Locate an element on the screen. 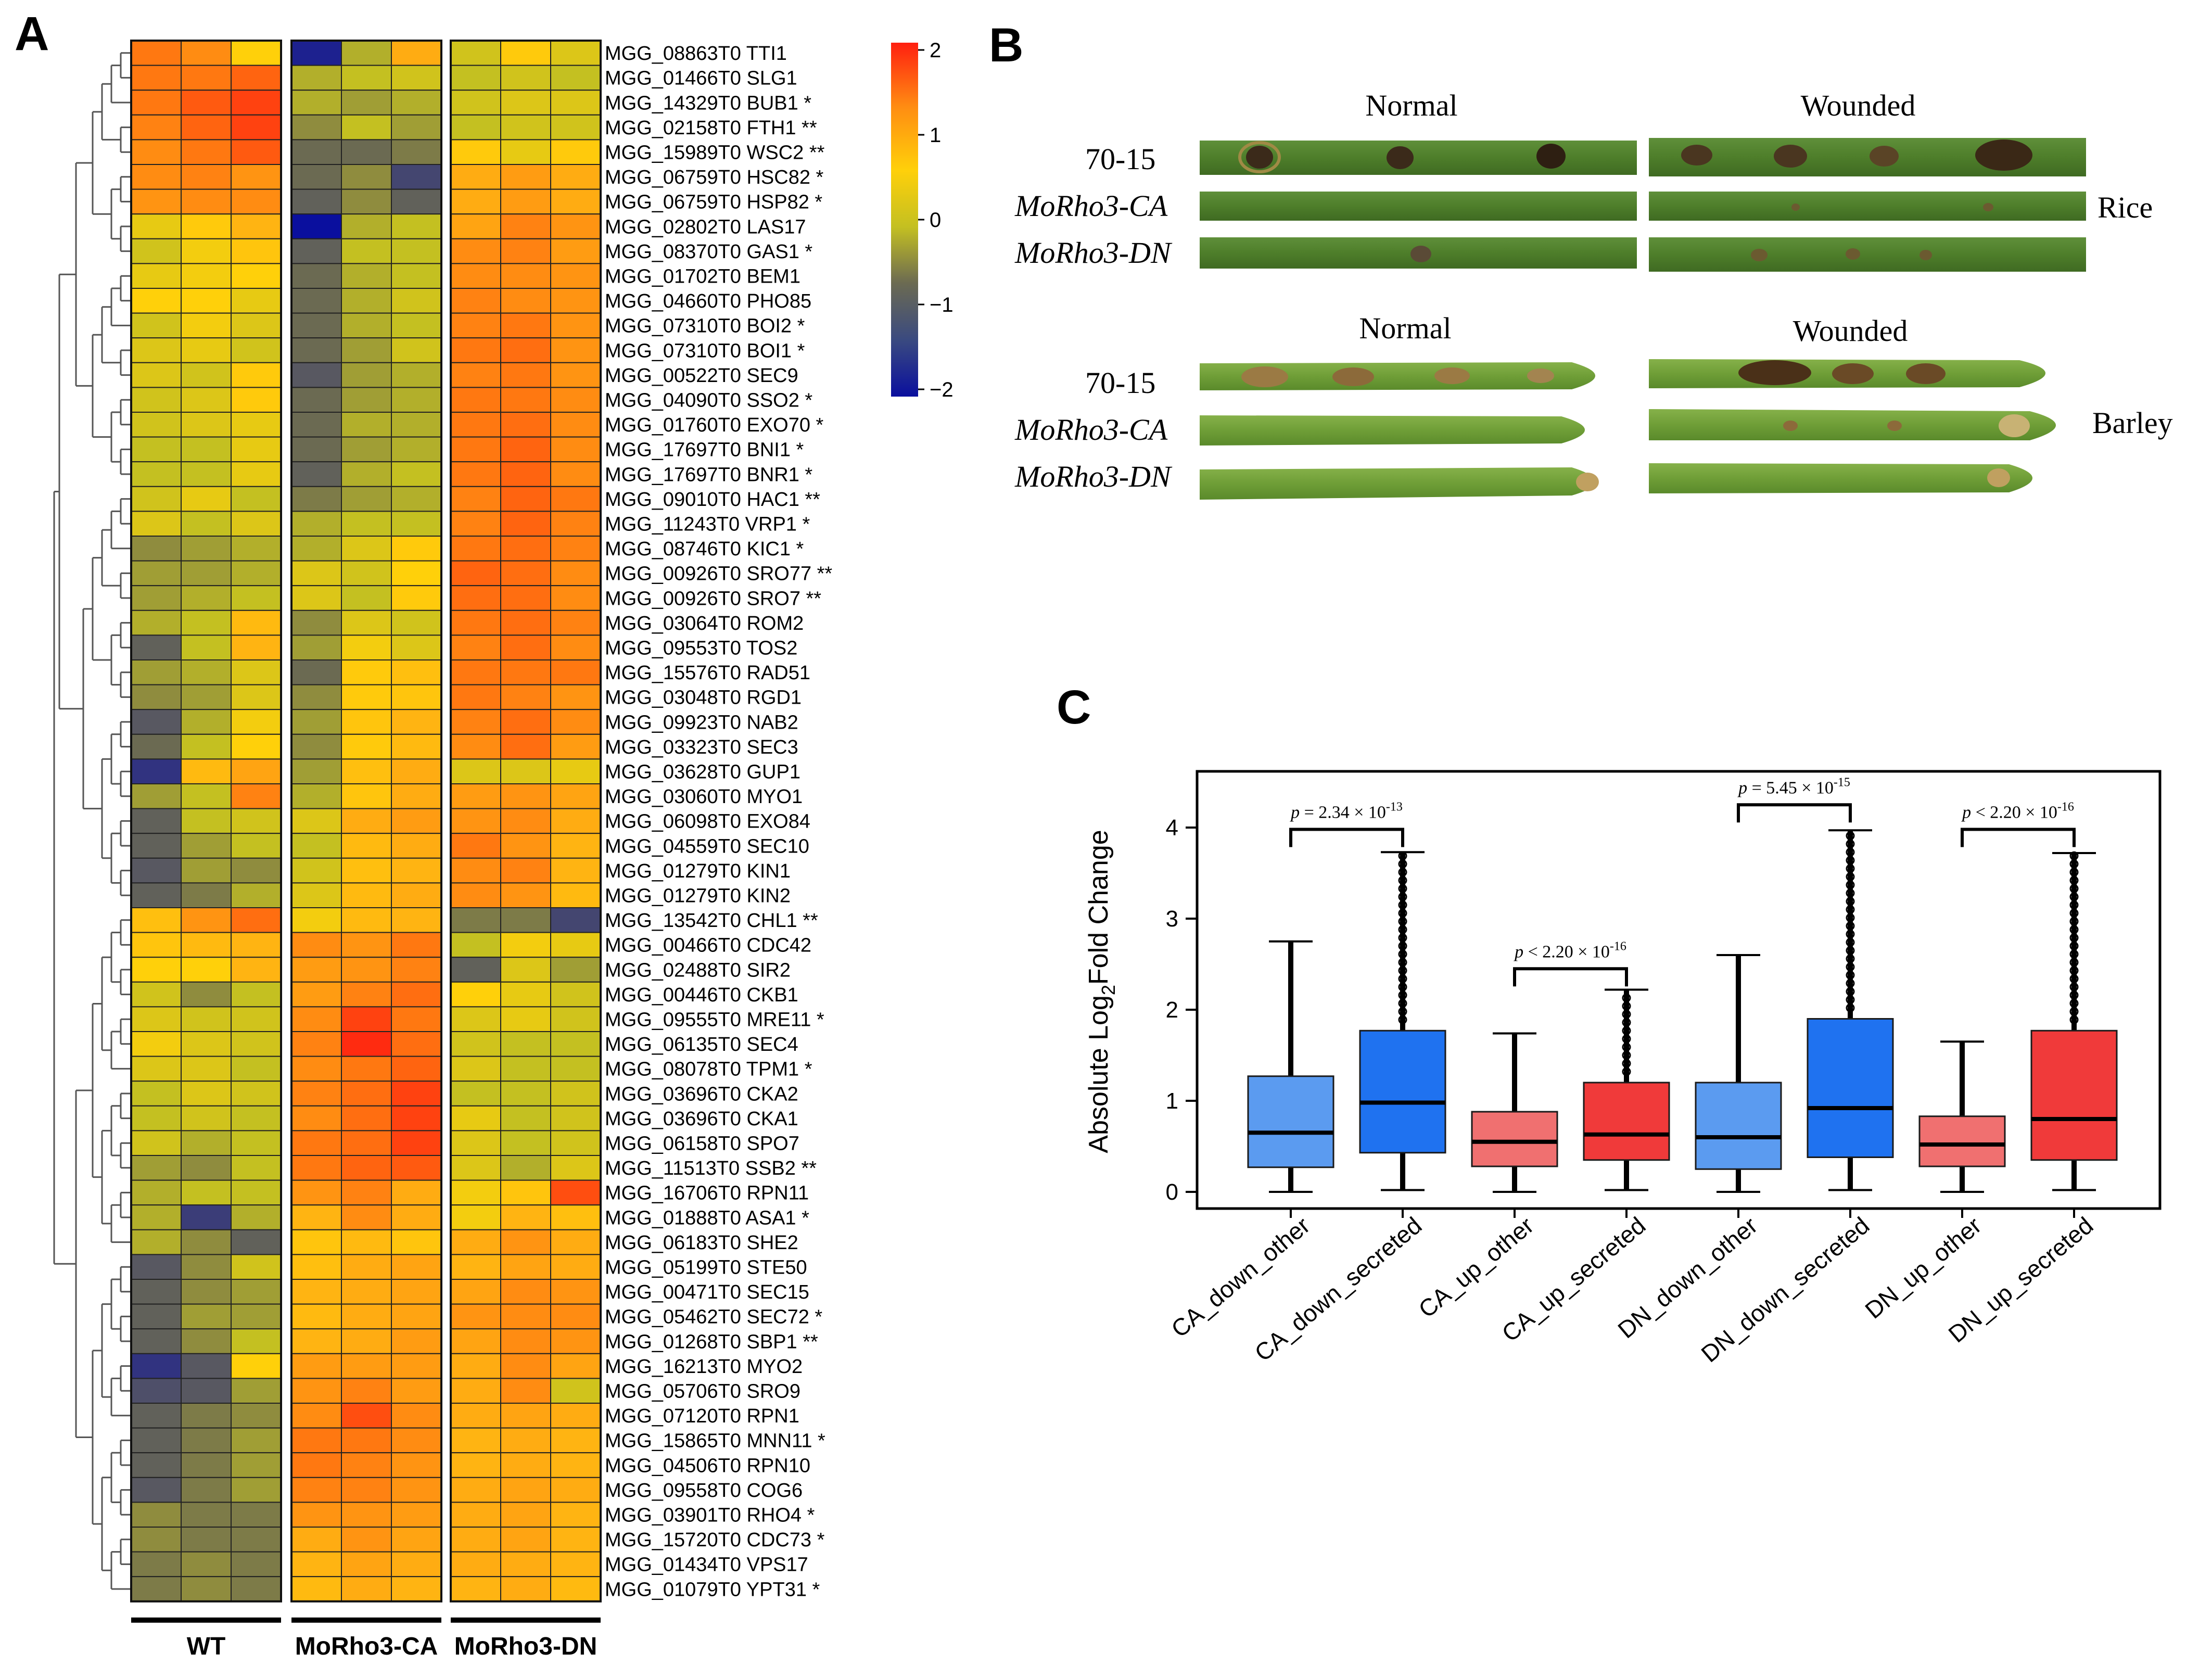 Image resolution: width=2212 pixels, height=1678 pixels. gene-label: MGG_07310T0 BOI1 * is located at coordinates (705, 351).